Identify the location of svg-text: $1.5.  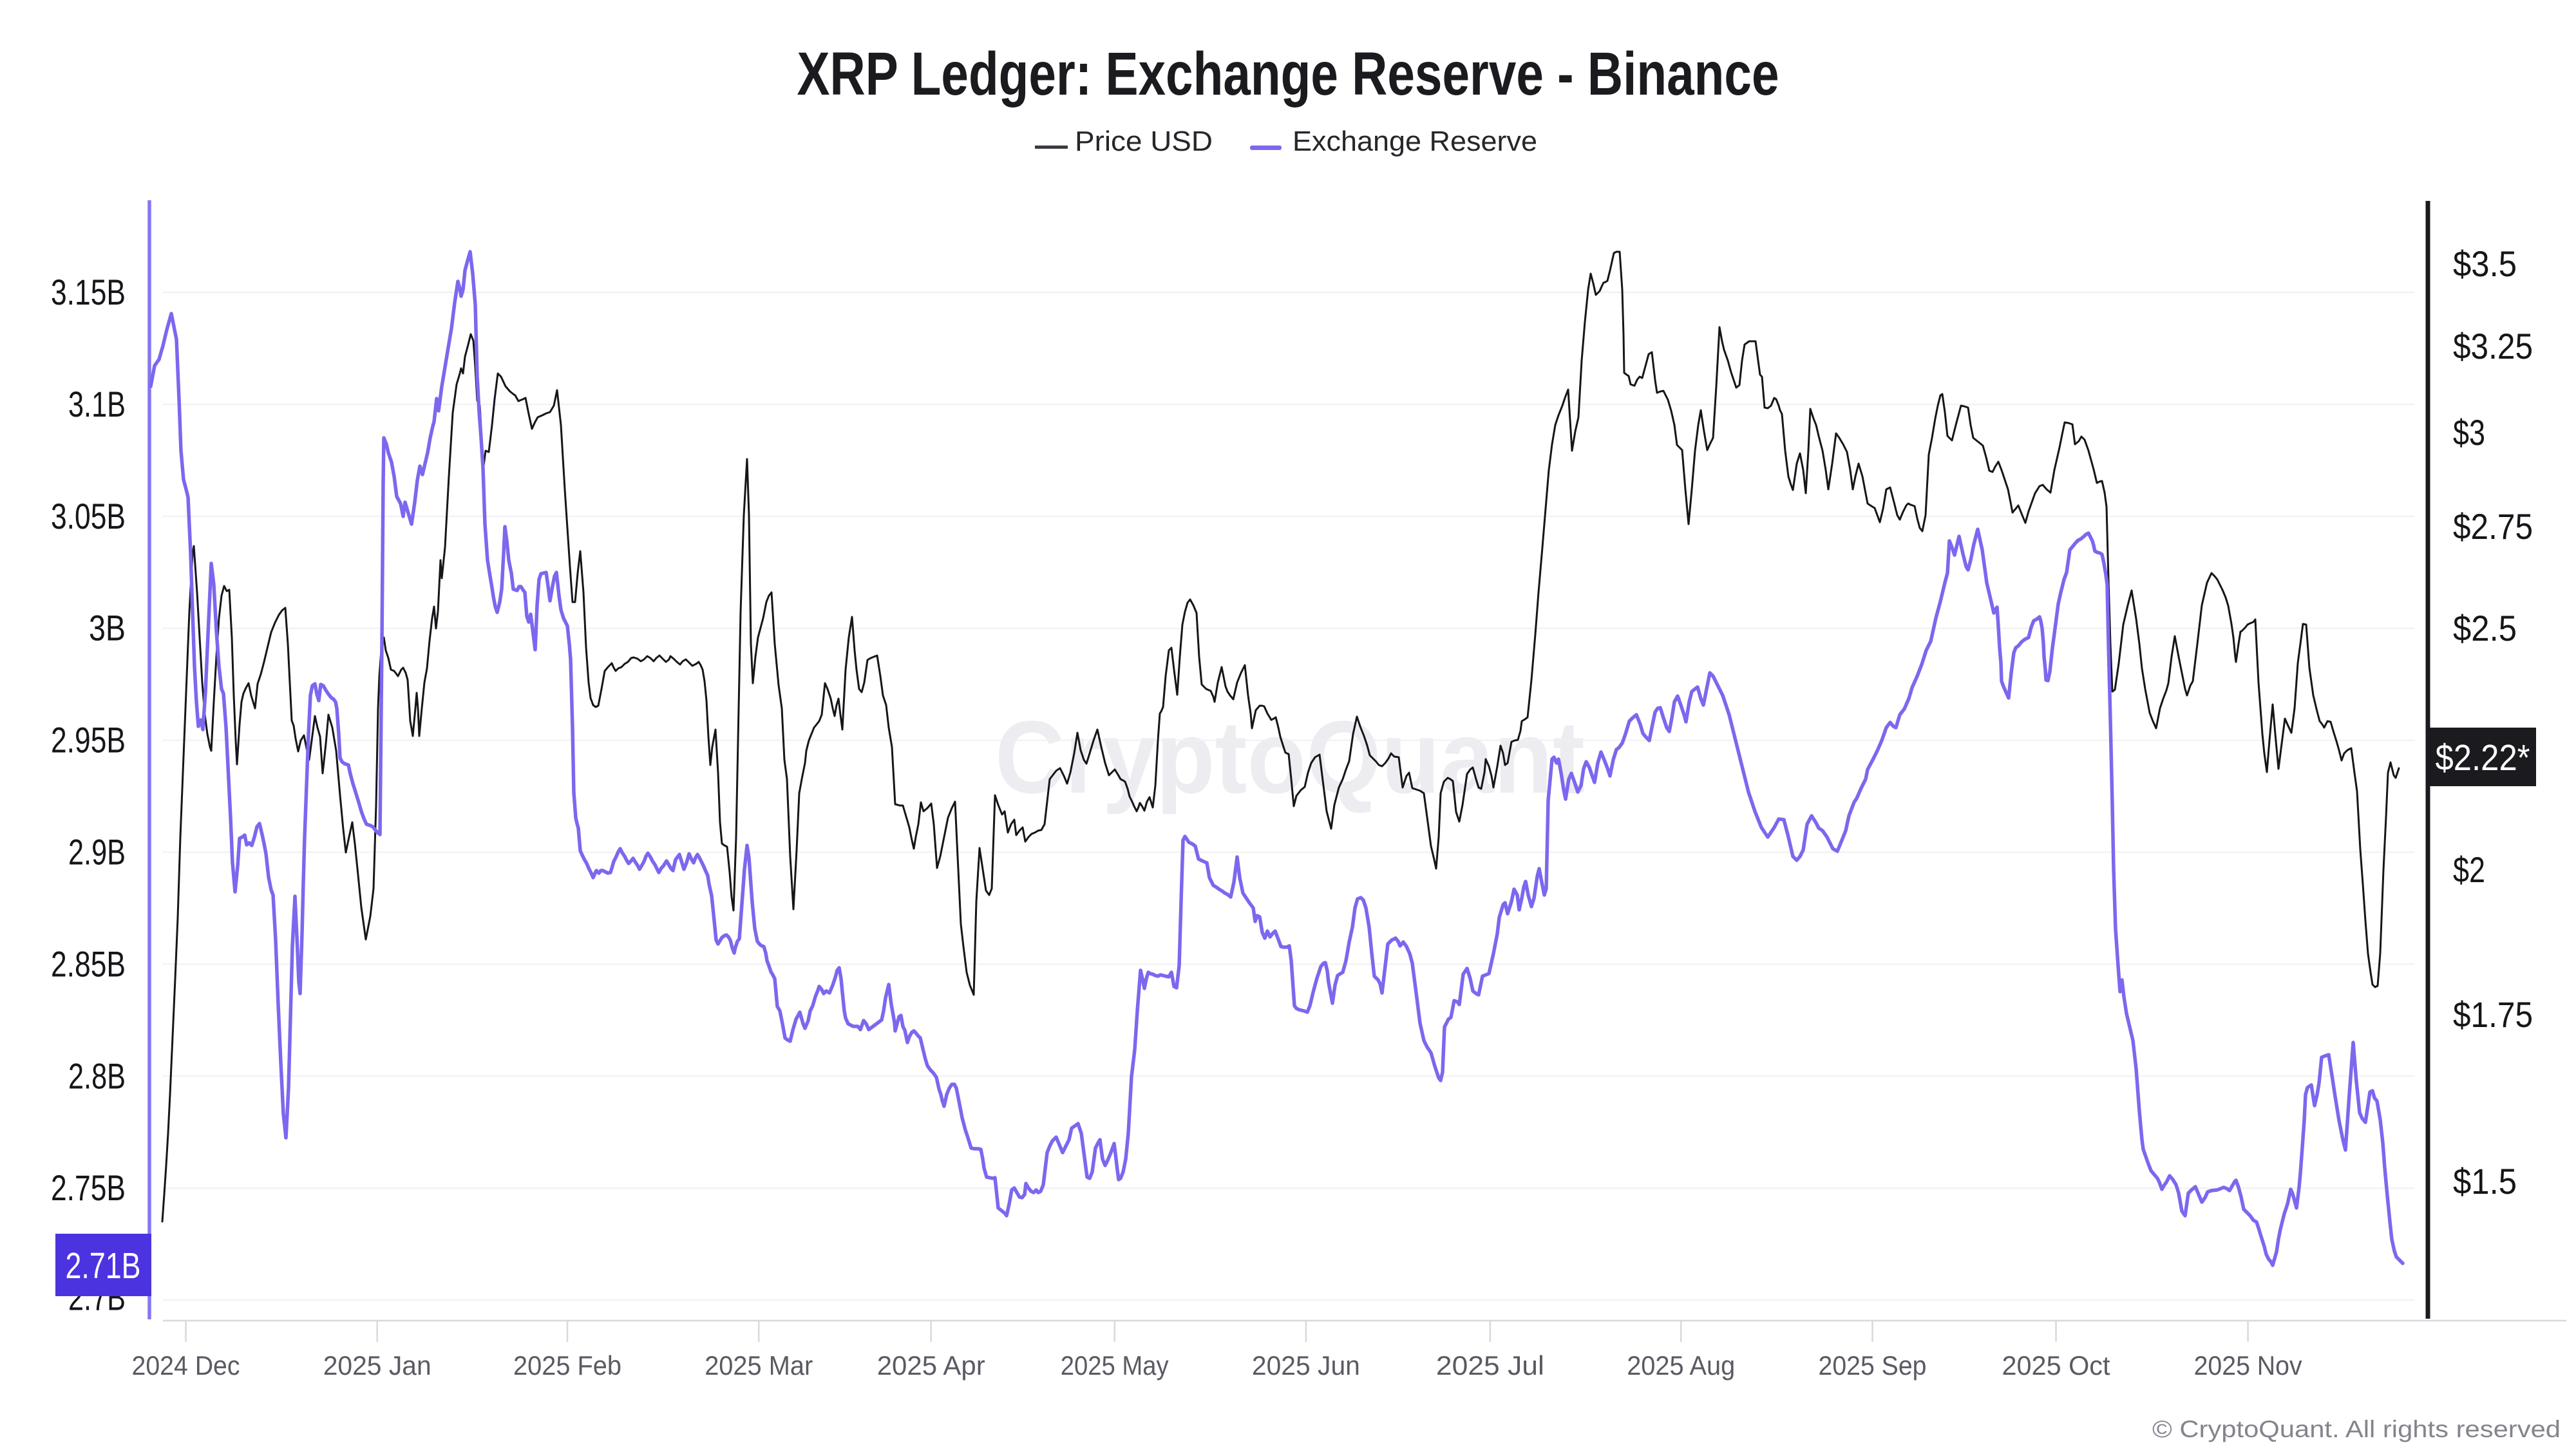
(2485, 1181).